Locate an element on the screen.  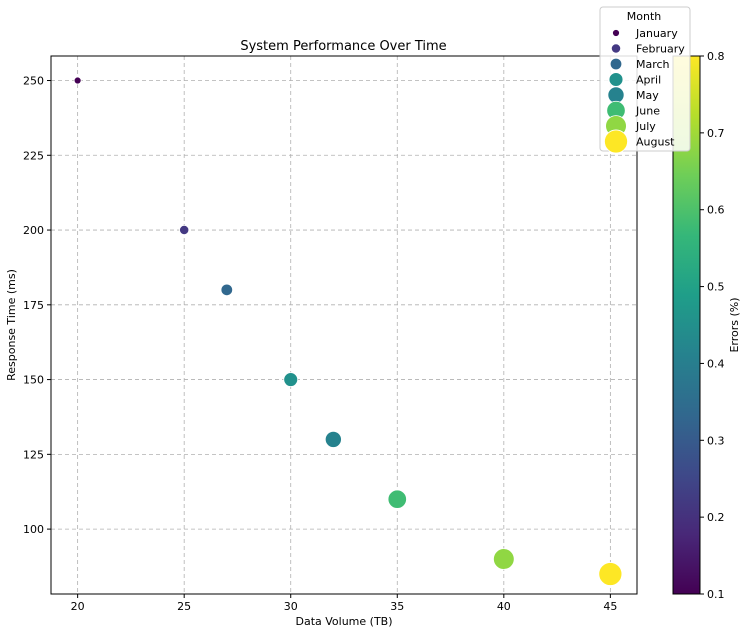
x-tick-label: 30 is located at coordinates (291, 606).